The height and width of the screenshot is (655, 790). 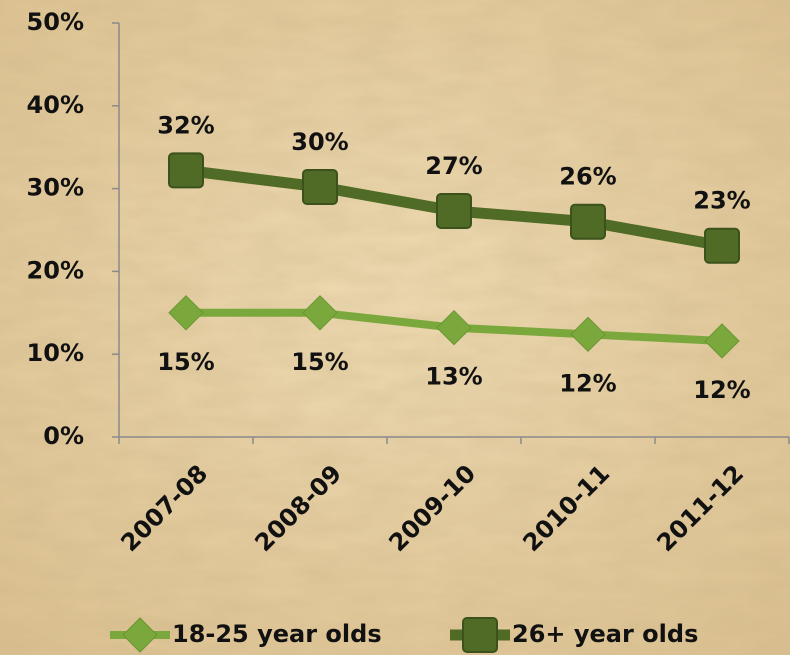 I want to click on y-tick-label: 40%, so click(x=55, y=105).